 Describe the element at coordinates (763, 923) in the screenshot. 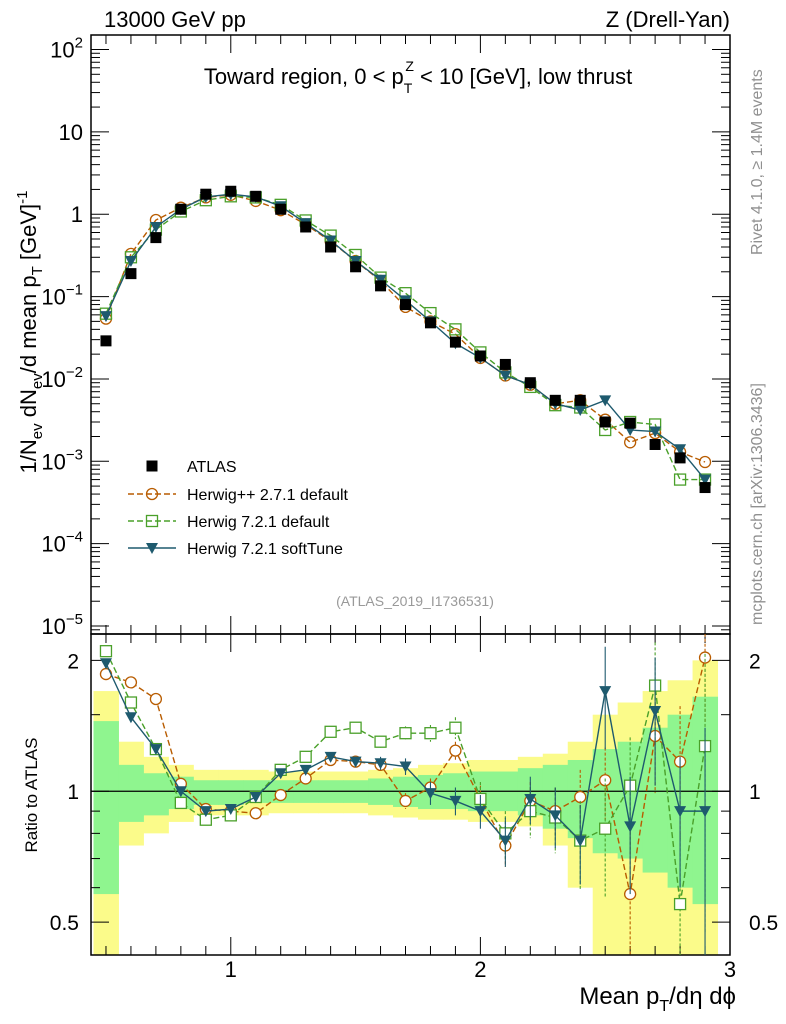

I see `ratio-tick-label-right: 0.5` at that location.